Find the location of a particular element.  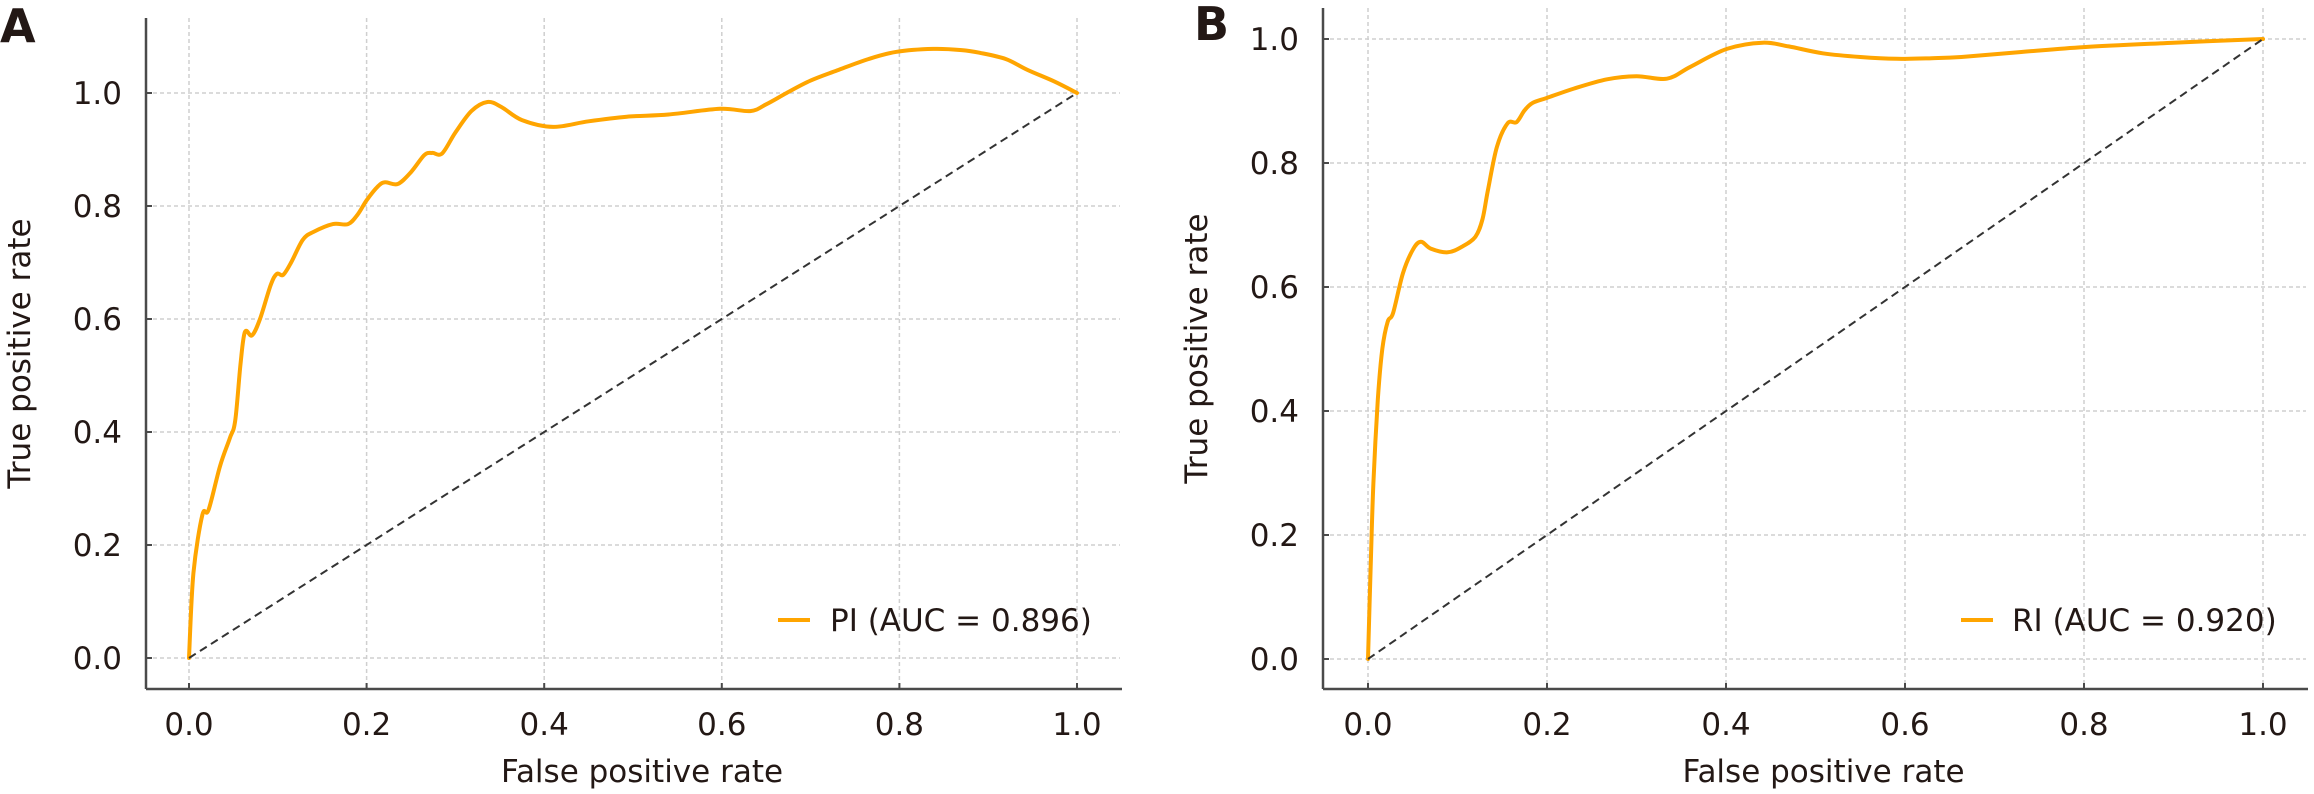

panel-label-a: A is located at coordinates (18, 26).